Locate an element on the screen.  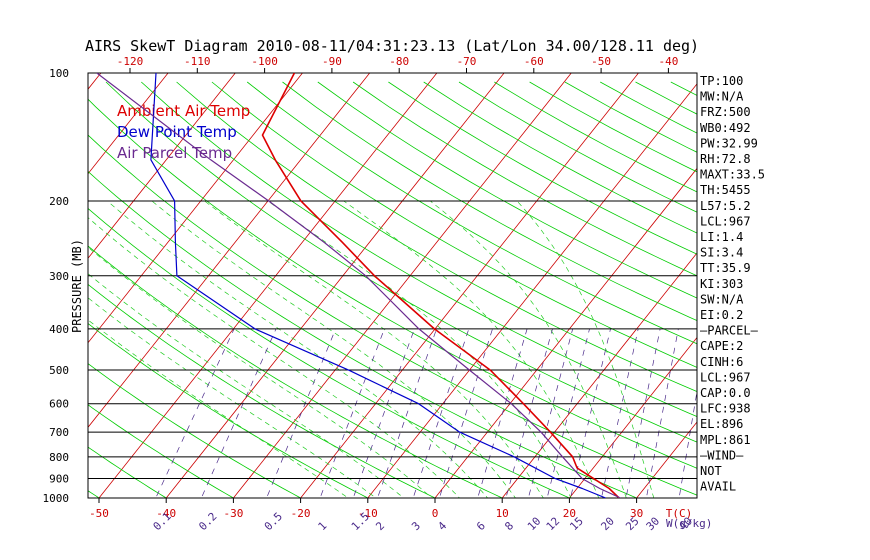
mixing-ratio-label: 30 is located at coordinates (653, 524).